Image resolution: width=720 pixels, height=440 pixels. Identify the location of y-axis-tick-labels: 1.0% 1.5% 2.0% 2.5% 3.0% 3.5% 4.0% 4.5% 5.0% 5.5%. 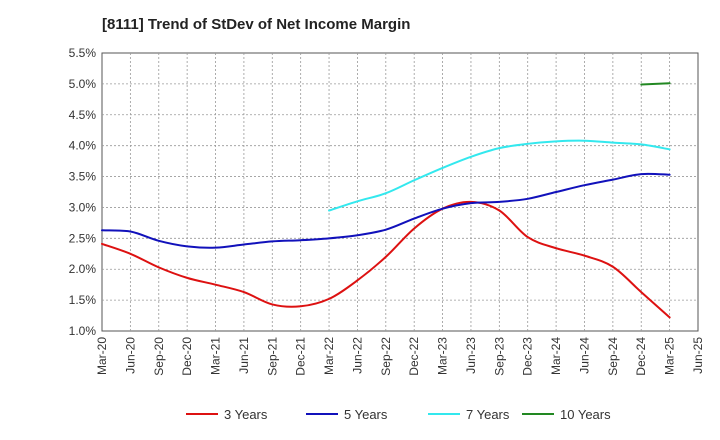
(83, 192).